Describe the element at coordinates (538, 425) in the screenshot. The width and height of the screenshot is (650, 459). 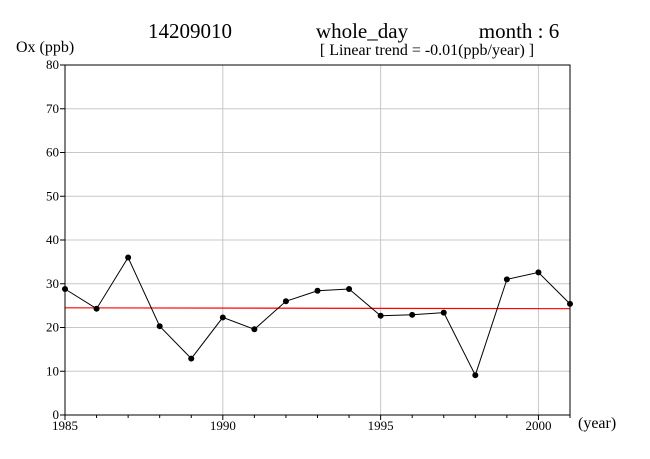
I see `x-tick-label: 2000` at that location.